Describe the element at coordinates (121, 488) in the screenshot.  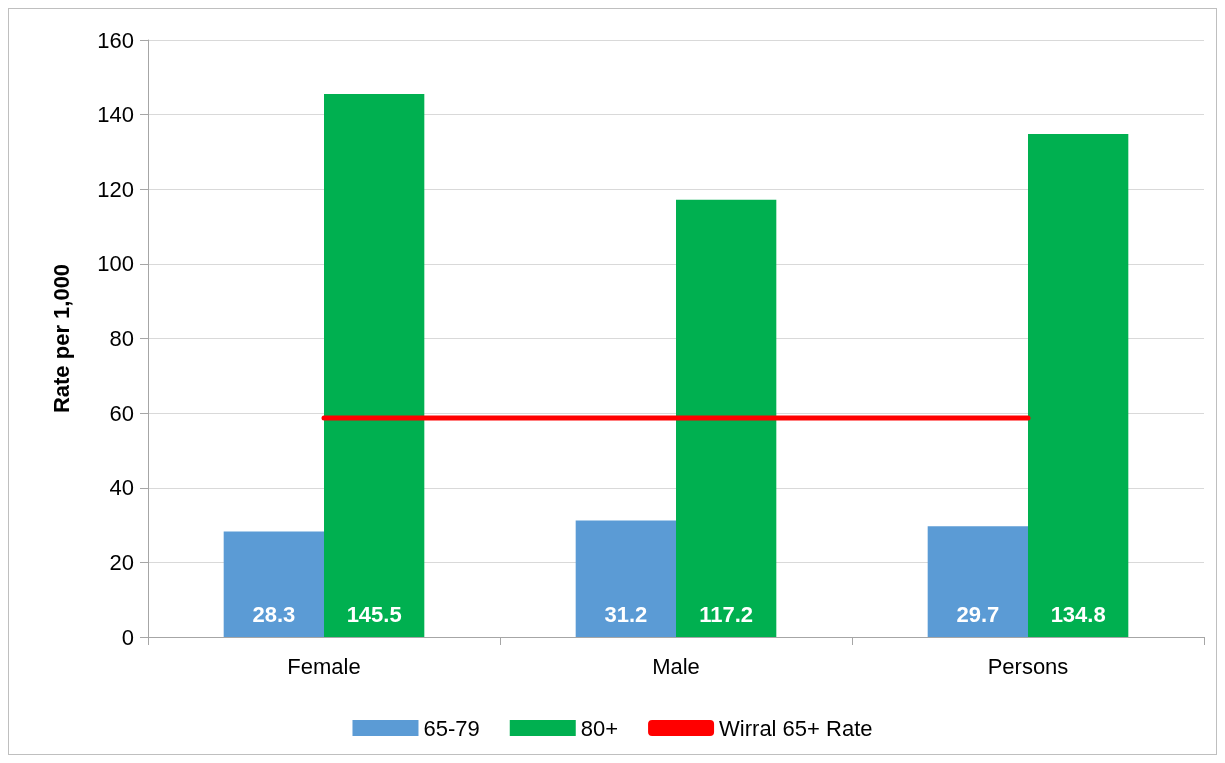
I see `y-tick-label: 40` at that location.